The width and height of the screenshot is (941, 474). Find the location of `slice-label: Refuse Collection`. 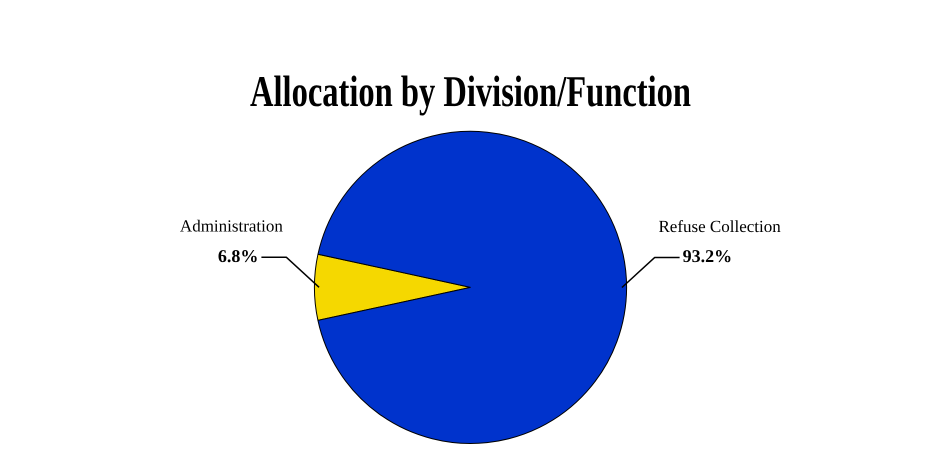

slice-label: Refuse Collection is located at coordinates (720, 226).